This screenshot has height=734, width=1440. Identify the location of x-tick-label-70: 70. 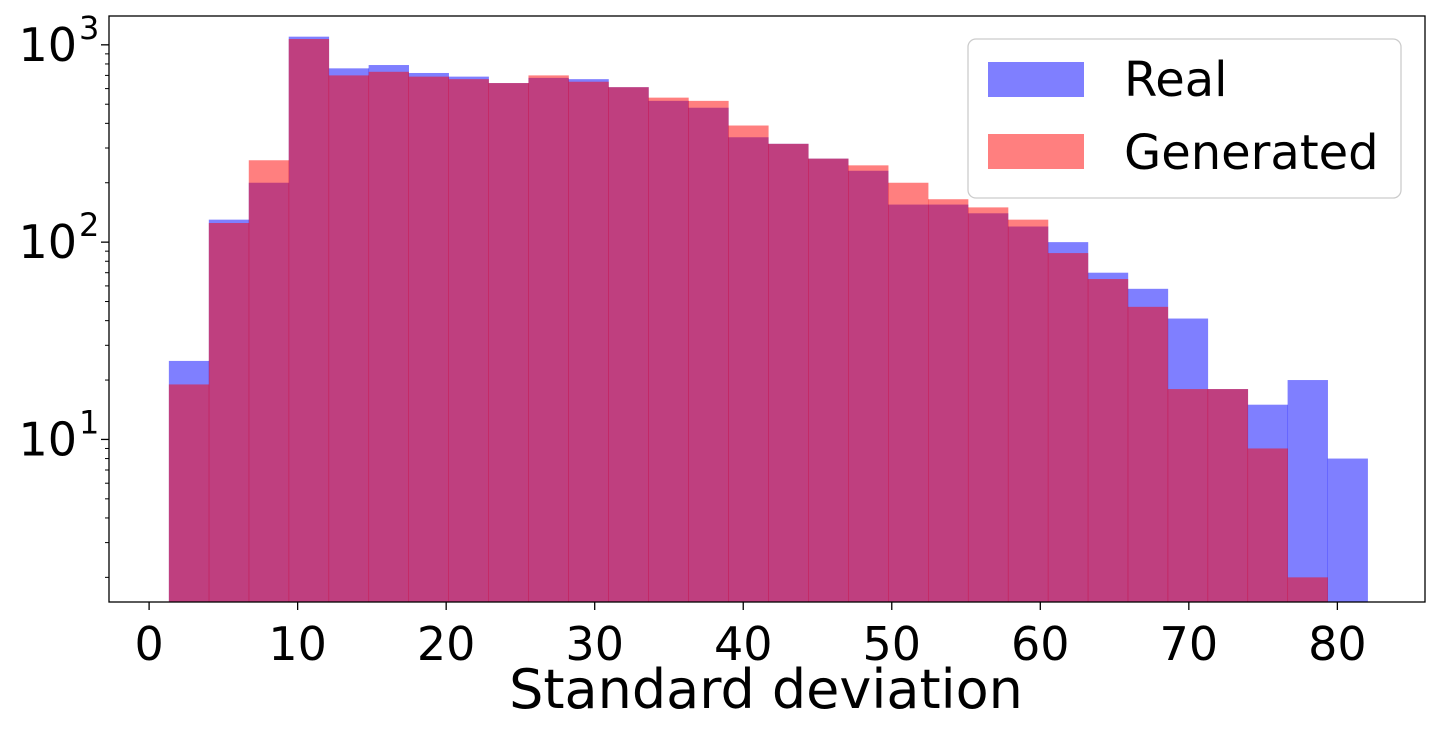
(1189, 644).